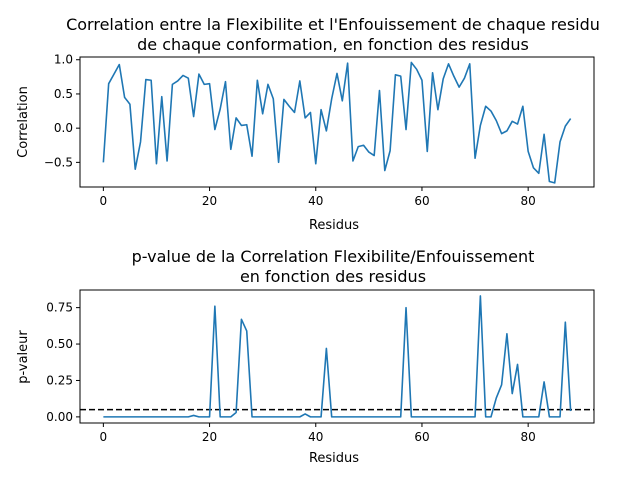 The height and width of the screenshot is (480, 640). I want to click on y-tick-label: 1.0, so click(63, 60).